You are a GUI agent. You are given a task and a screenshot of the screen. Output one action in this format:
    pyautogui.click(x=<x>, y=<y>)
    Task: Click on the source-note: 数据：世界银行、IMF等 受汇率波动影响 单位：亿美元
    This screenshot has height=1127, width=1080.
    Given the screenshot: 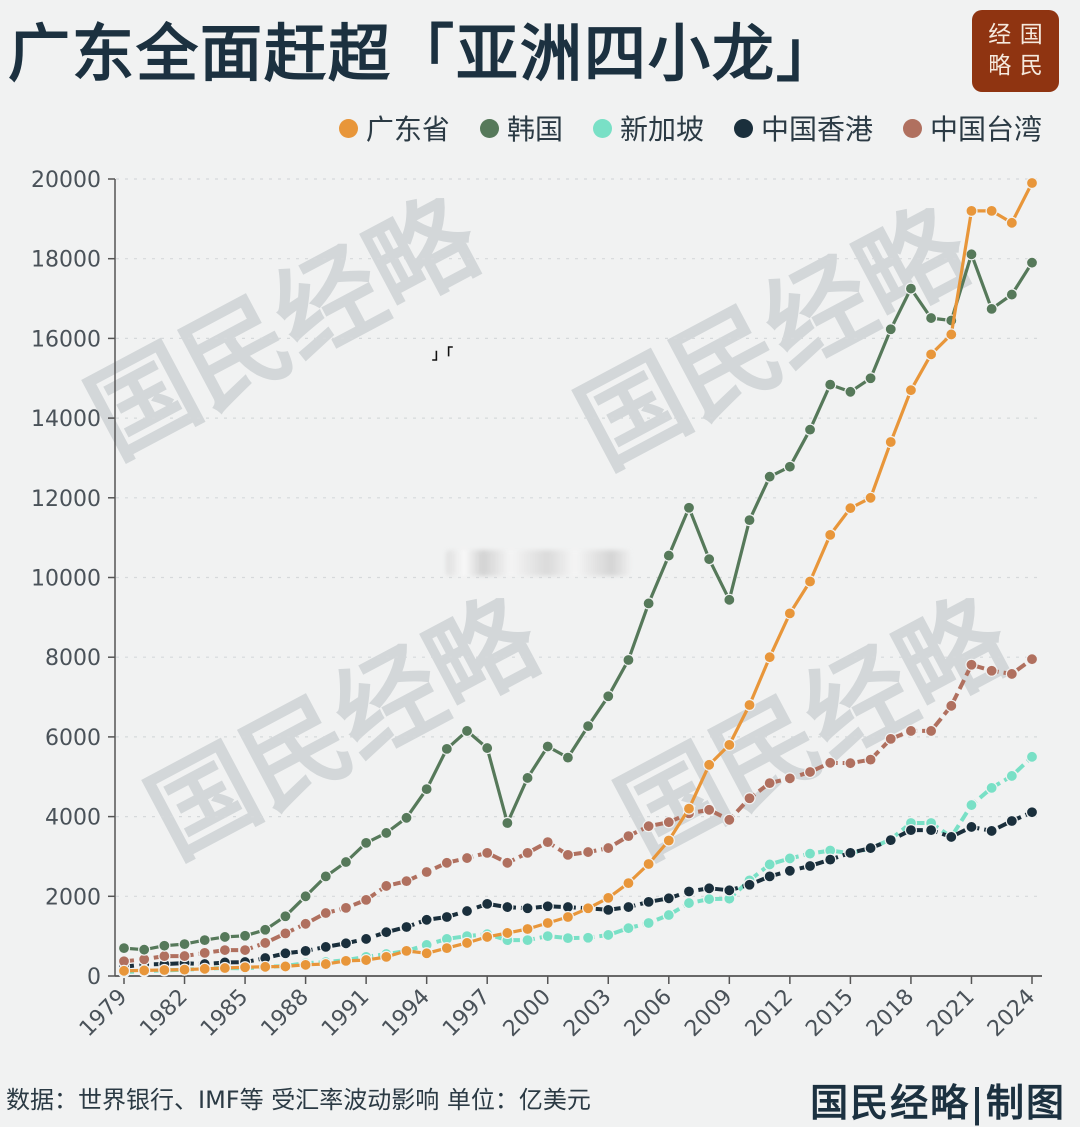 What is the action you would take?
    pyautogui.click(x=298, y=1100)
    